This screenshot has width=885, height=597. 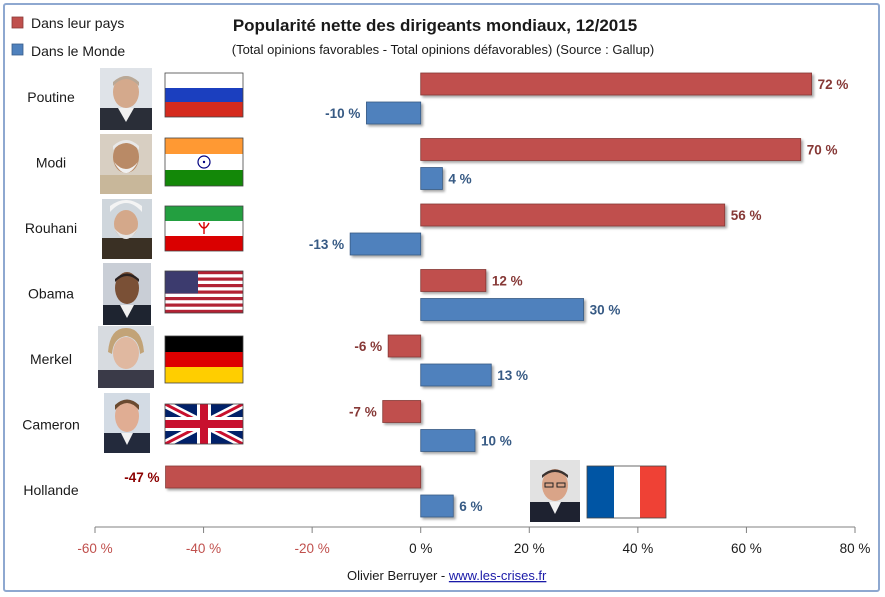 I want to click on legend-swatch-domestic, so click(x=17, y=22).